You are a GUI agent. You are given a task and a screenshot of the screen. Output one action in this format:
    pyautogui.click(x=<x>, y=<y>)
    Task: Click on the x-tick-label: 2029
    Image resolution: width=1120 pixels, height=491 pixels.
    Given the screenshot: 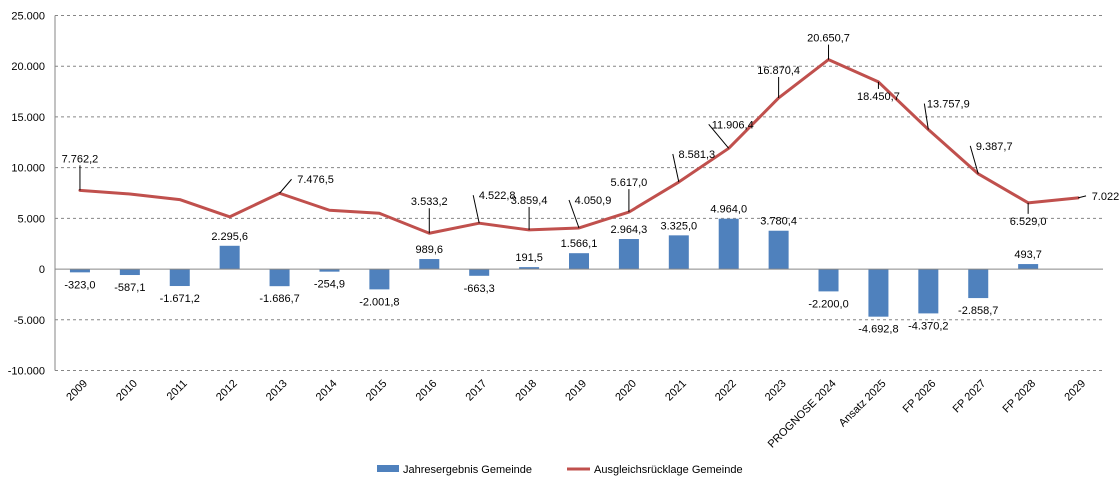 What is the action you would take?
    pyautogui.click(x=1075, y=391)
    